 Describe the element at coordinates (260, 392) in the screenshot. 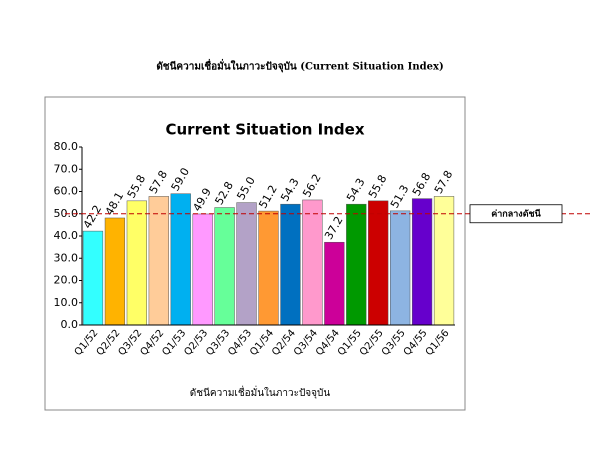

I see `x-axis-label: ดัชนีความเชื่อมั่นในภาวะปัจจุบัน` at that location.